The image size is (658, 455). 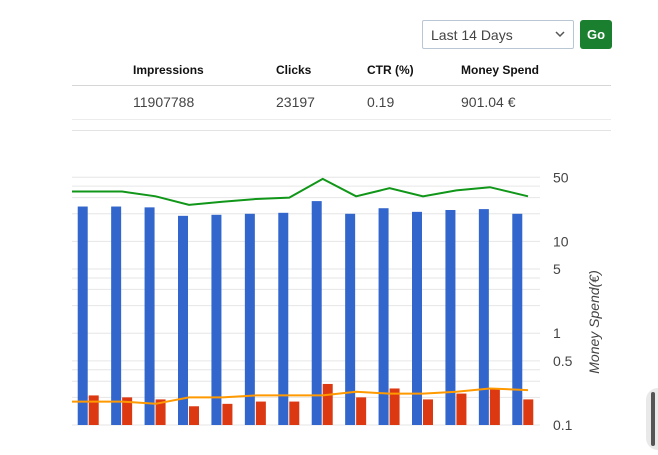 What do you see at coordinates (204, 71) in the screenshot?
I see `header-impressions: Impressions` at bounding box center [204, 71].